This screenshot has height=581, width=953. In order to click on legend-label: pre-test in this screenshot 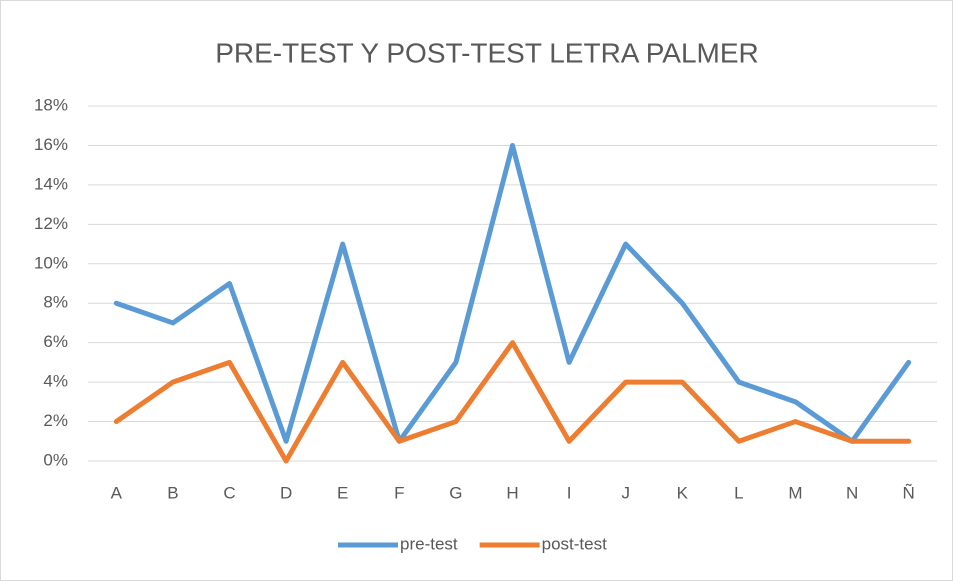, I will do `click(429, 543)`.